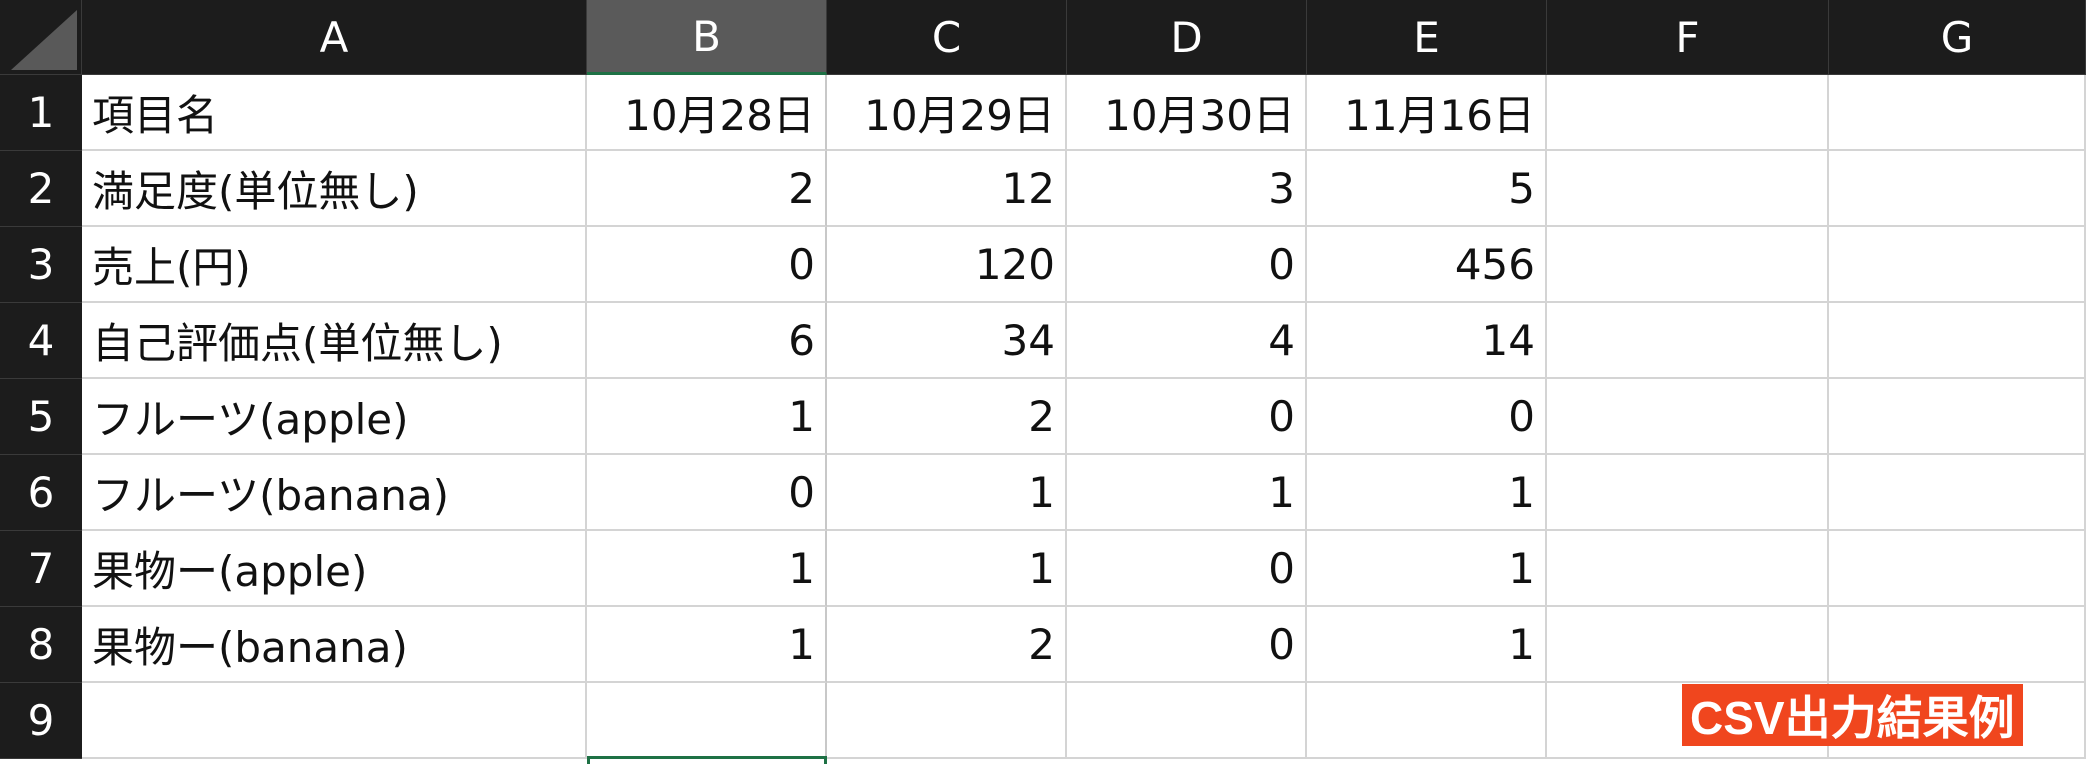 Image resolution: width=2086 pixels, height=764 pixels. Describe the element at coordinates (947, 189) in the screenshot. I see `cell-c2: 12` at that location.